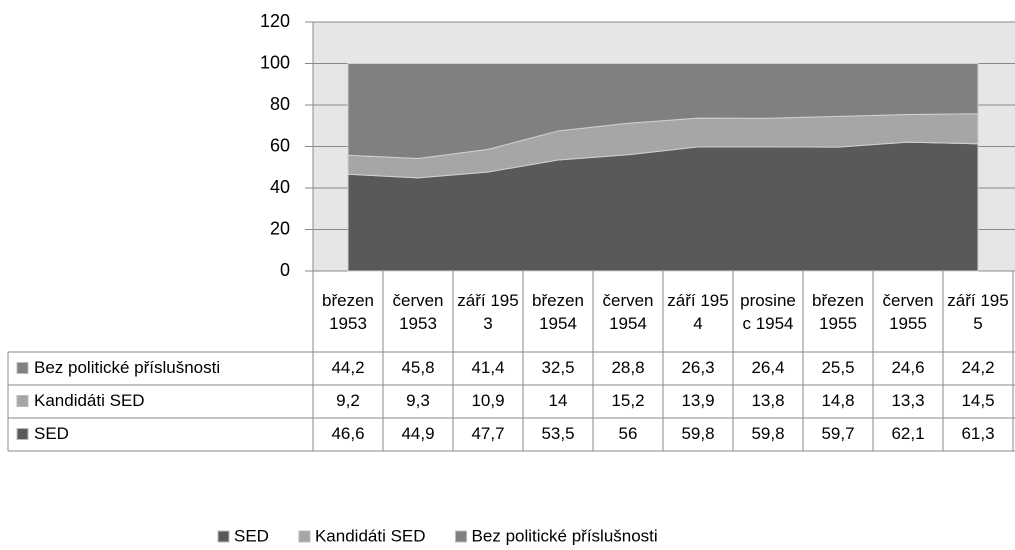  What do you see at coordinates (417, 433) in the screenshot?
I see `table-cell: 44,9` at bounding box center [417, 433].